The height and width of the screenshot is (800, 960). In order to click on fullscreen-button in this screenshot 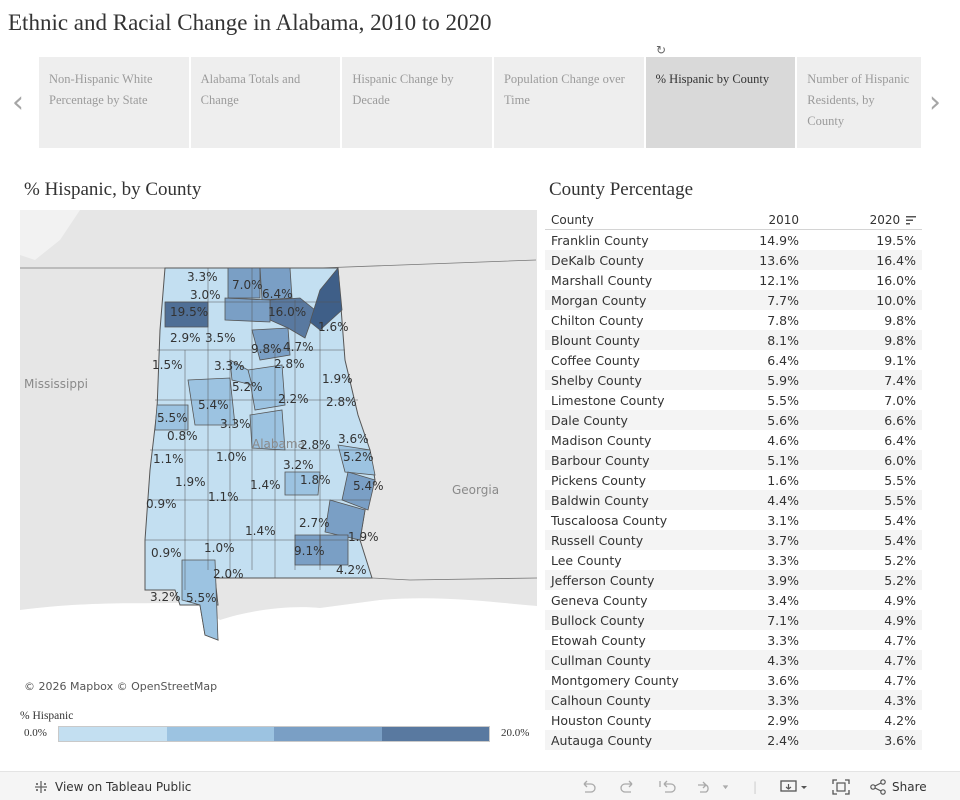, I will do `click(841, 786)`.